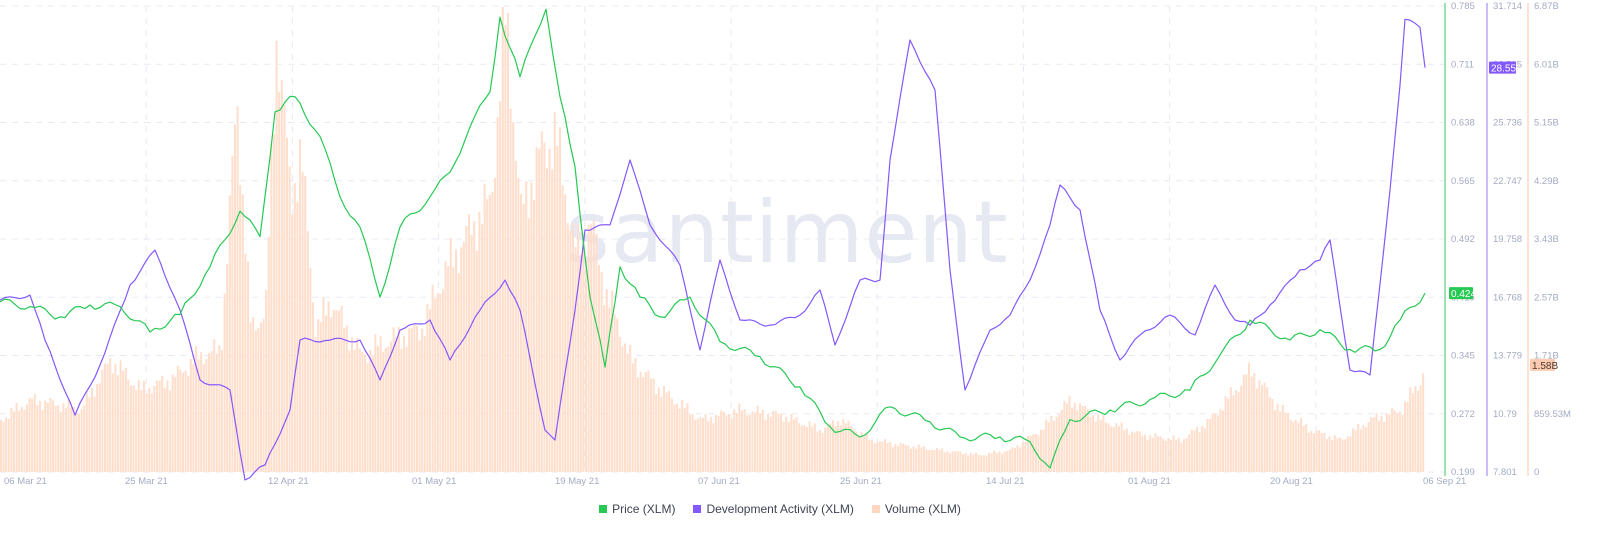 The image size is (1600, 541). What do you see at coordinates (1507, 6) in the screenshot?
I see `svg-text: 31.714` at bounding box center [1507, 6].